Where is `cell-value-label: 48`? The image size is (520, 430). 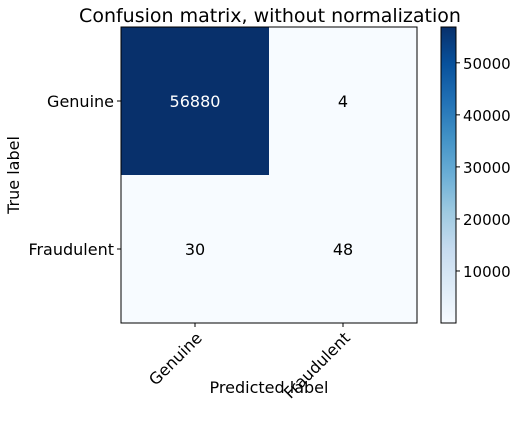
cell-value-label: 48 is located at coordinates (343, 249).